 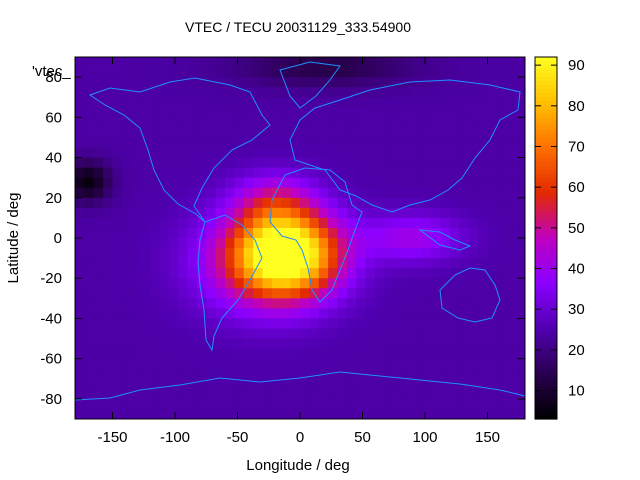 What do you see at coordinates (576, 309) in the screenshot?
I see `colorbar-tick-label: 30` at bounding box center [576, 309].